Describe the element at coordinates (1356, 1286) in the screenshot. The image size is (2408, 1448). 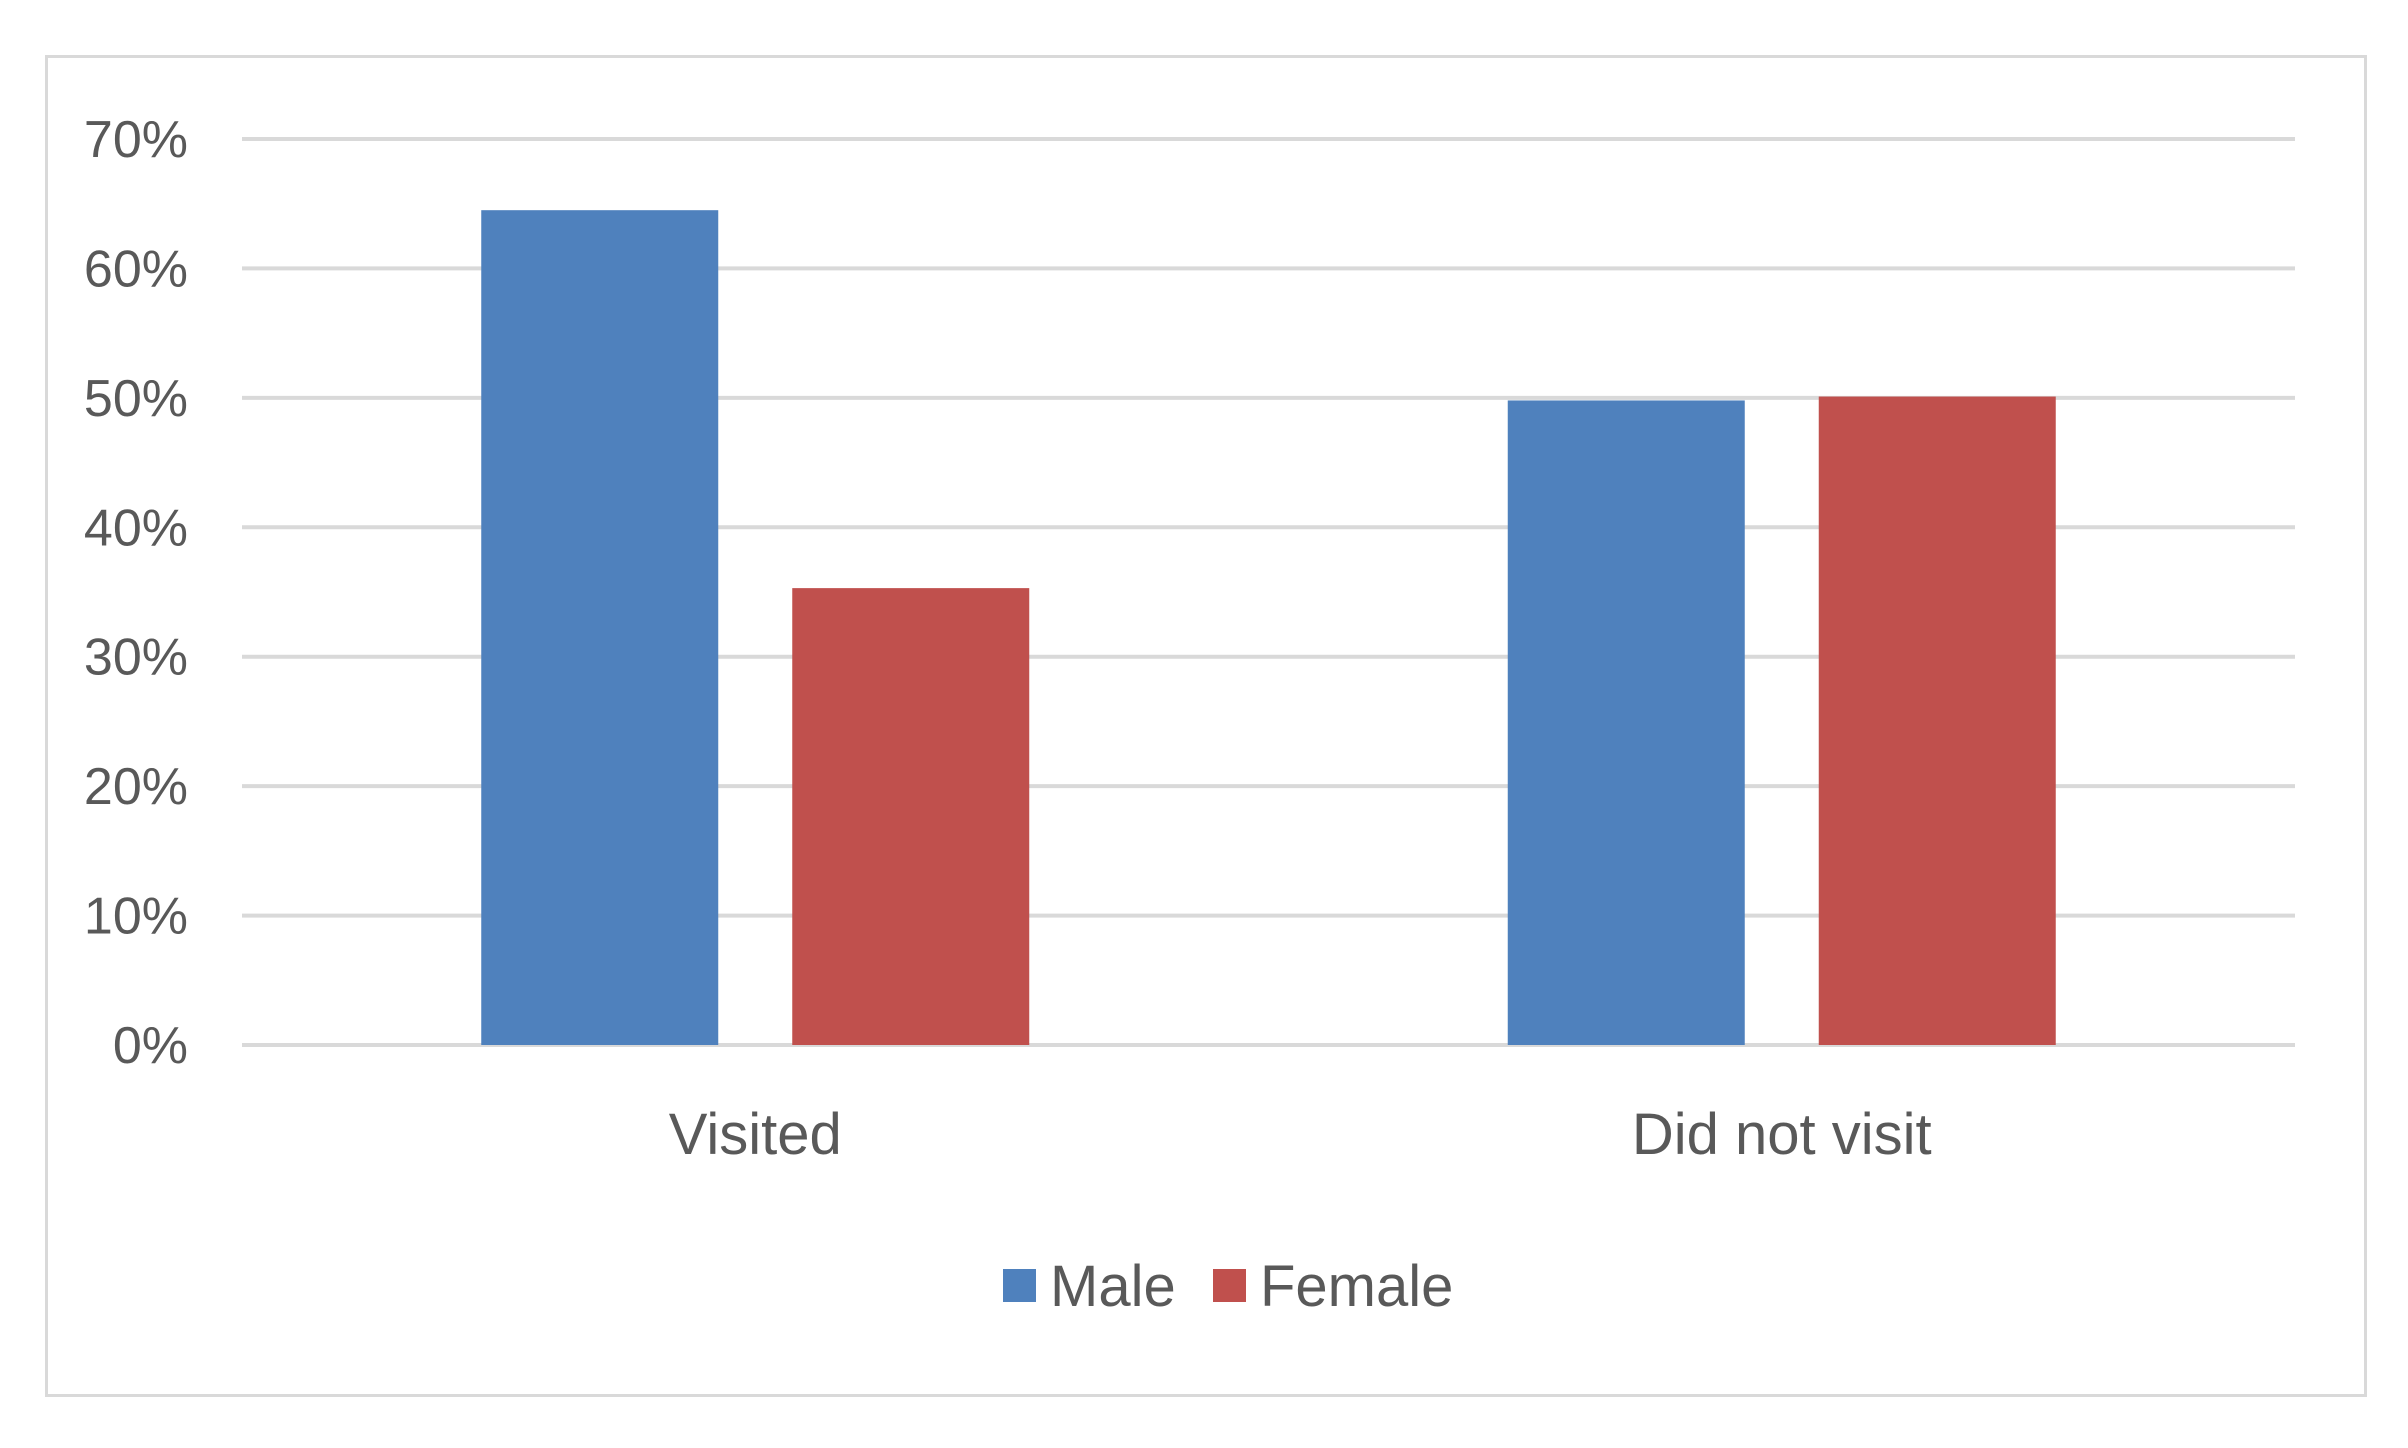
I see `legend-label: Female` at that location.